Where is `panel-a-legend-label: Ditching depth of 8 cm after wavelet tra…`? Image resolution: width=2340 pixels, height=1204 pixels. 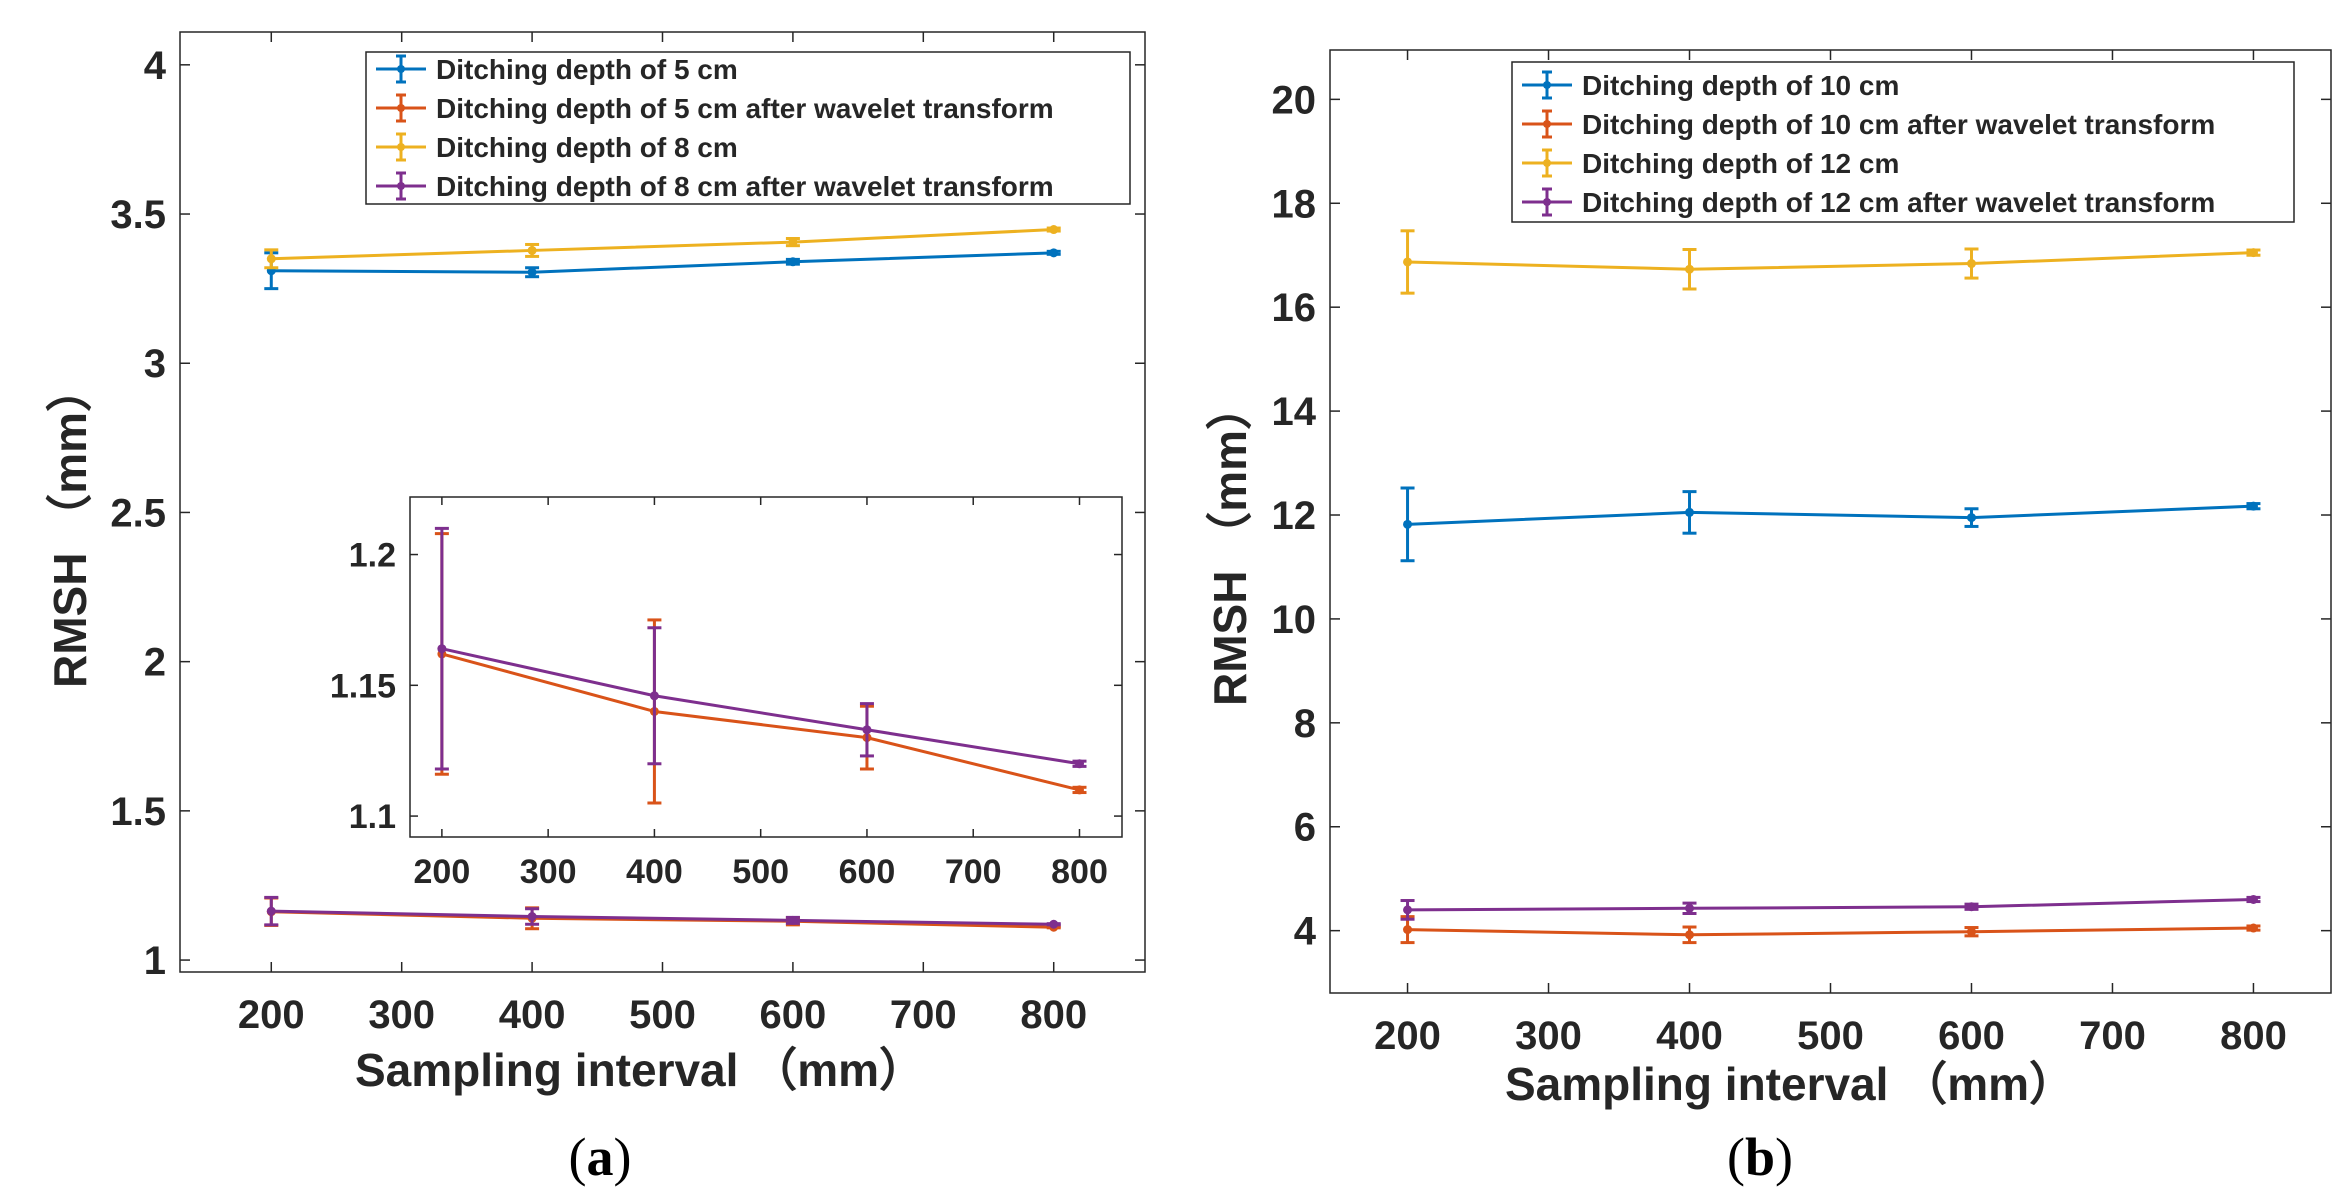 panel-a-legend-label: Ditching depth of 8 cm after wavelet tra… is located at coordinates (745, 186).